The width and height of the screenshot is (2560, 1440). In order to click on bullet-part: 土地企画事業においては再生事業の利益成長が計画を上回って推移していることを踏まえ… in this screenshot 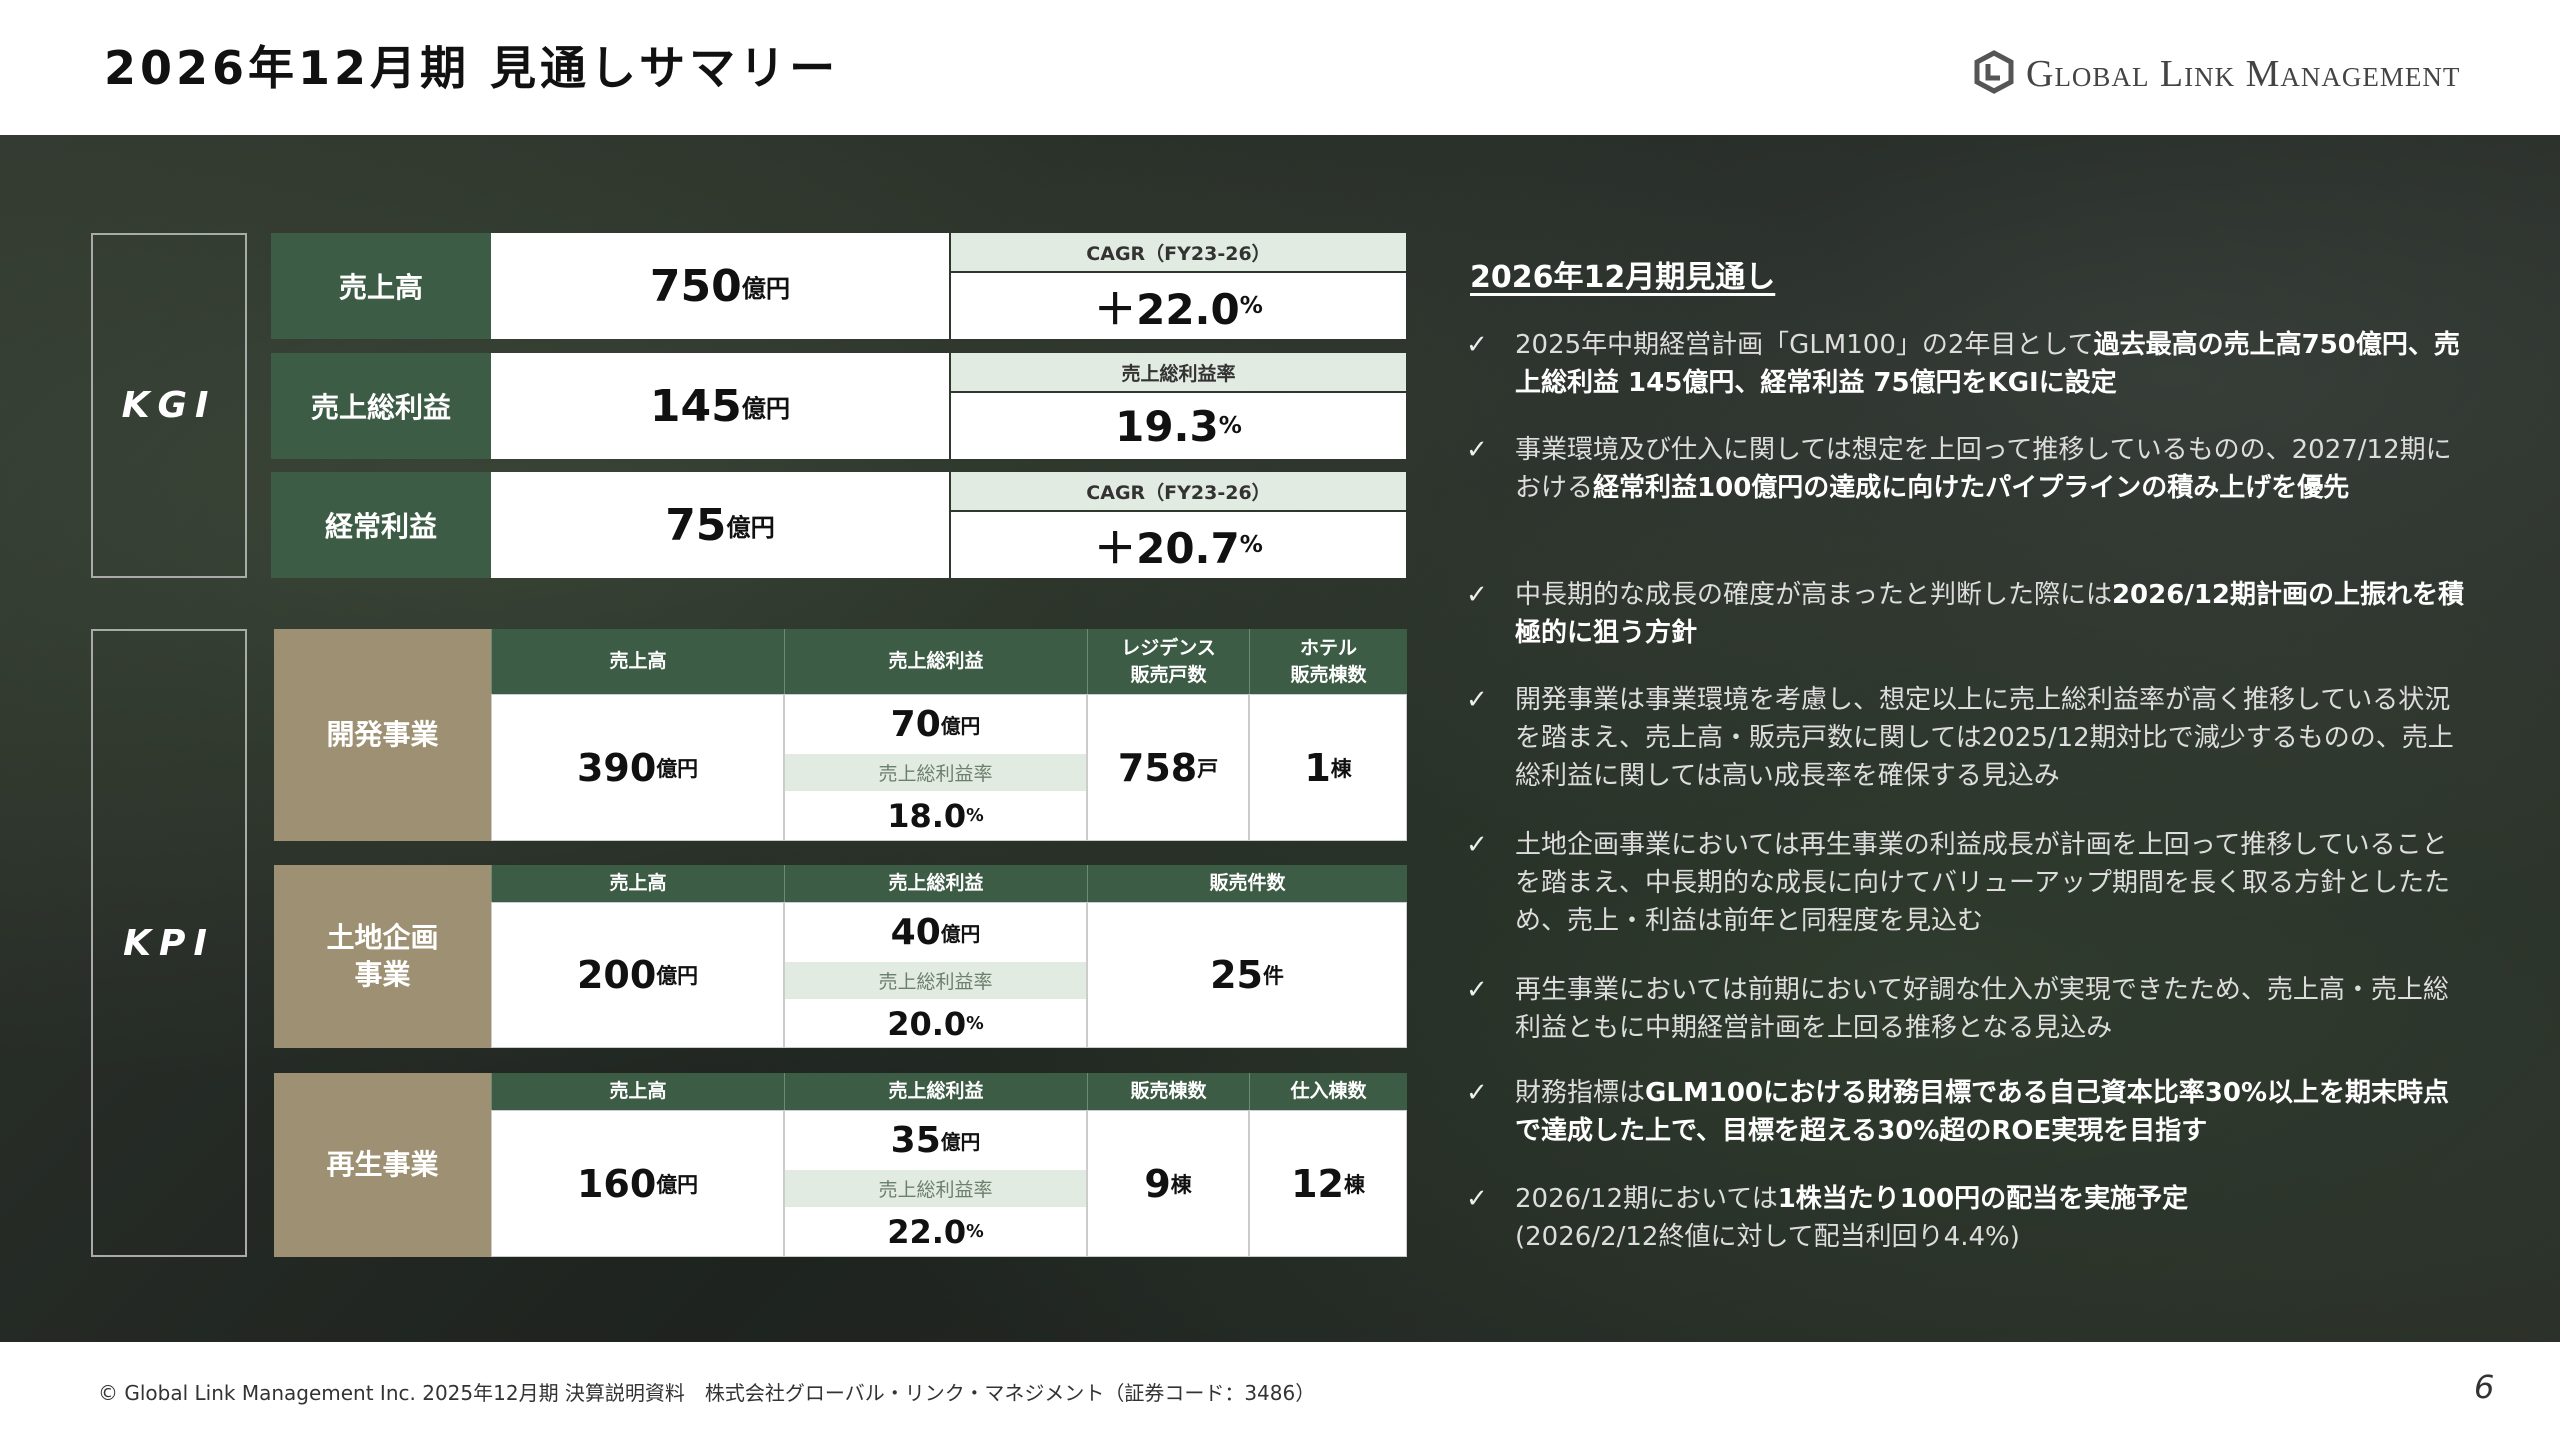, I will do `click(1982, 883)`.